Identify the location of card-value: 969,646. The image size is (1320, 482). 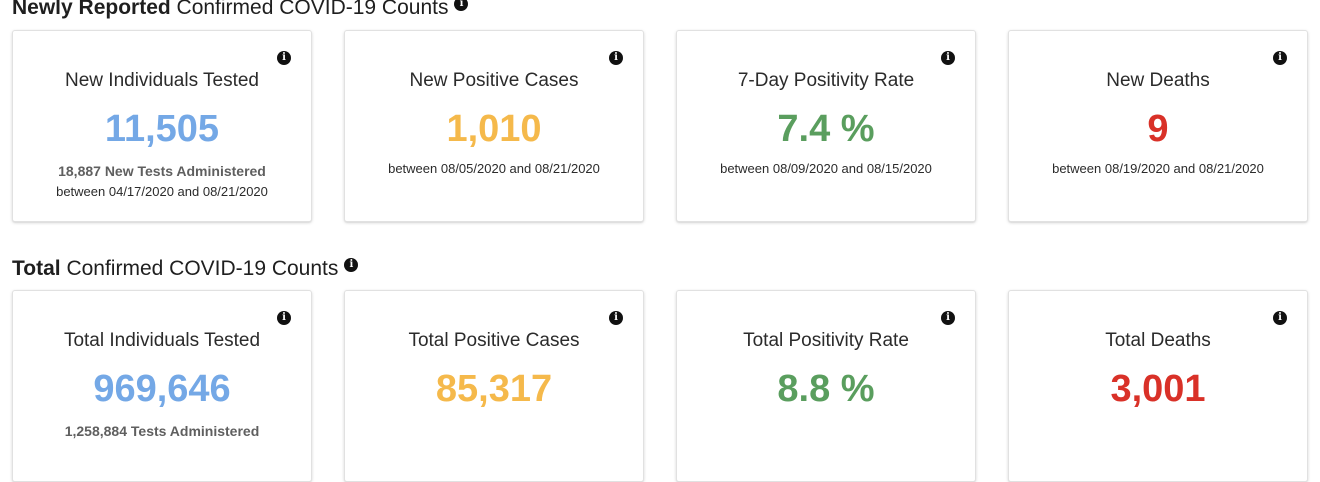
(162, 389).